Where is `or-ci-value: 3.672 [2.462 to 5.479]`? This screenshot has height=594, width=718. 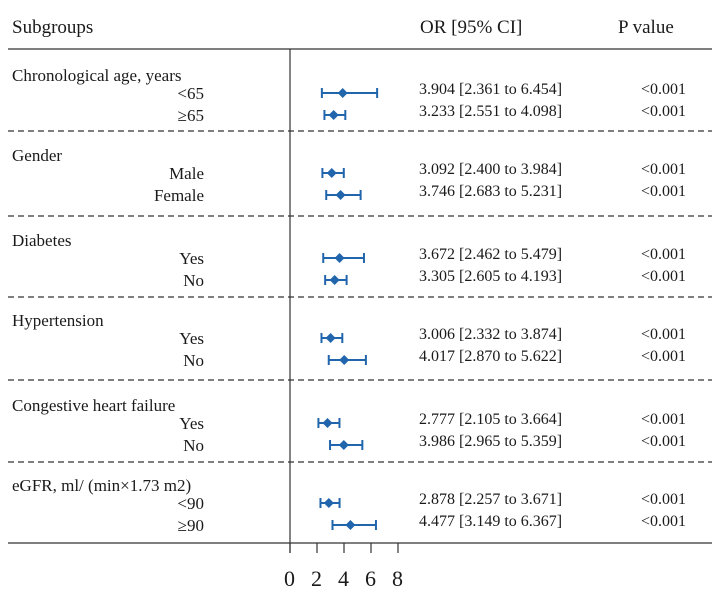
or-ci-value: 3.672 [2.462 to 5.479] is located at coordinates (491, 254).